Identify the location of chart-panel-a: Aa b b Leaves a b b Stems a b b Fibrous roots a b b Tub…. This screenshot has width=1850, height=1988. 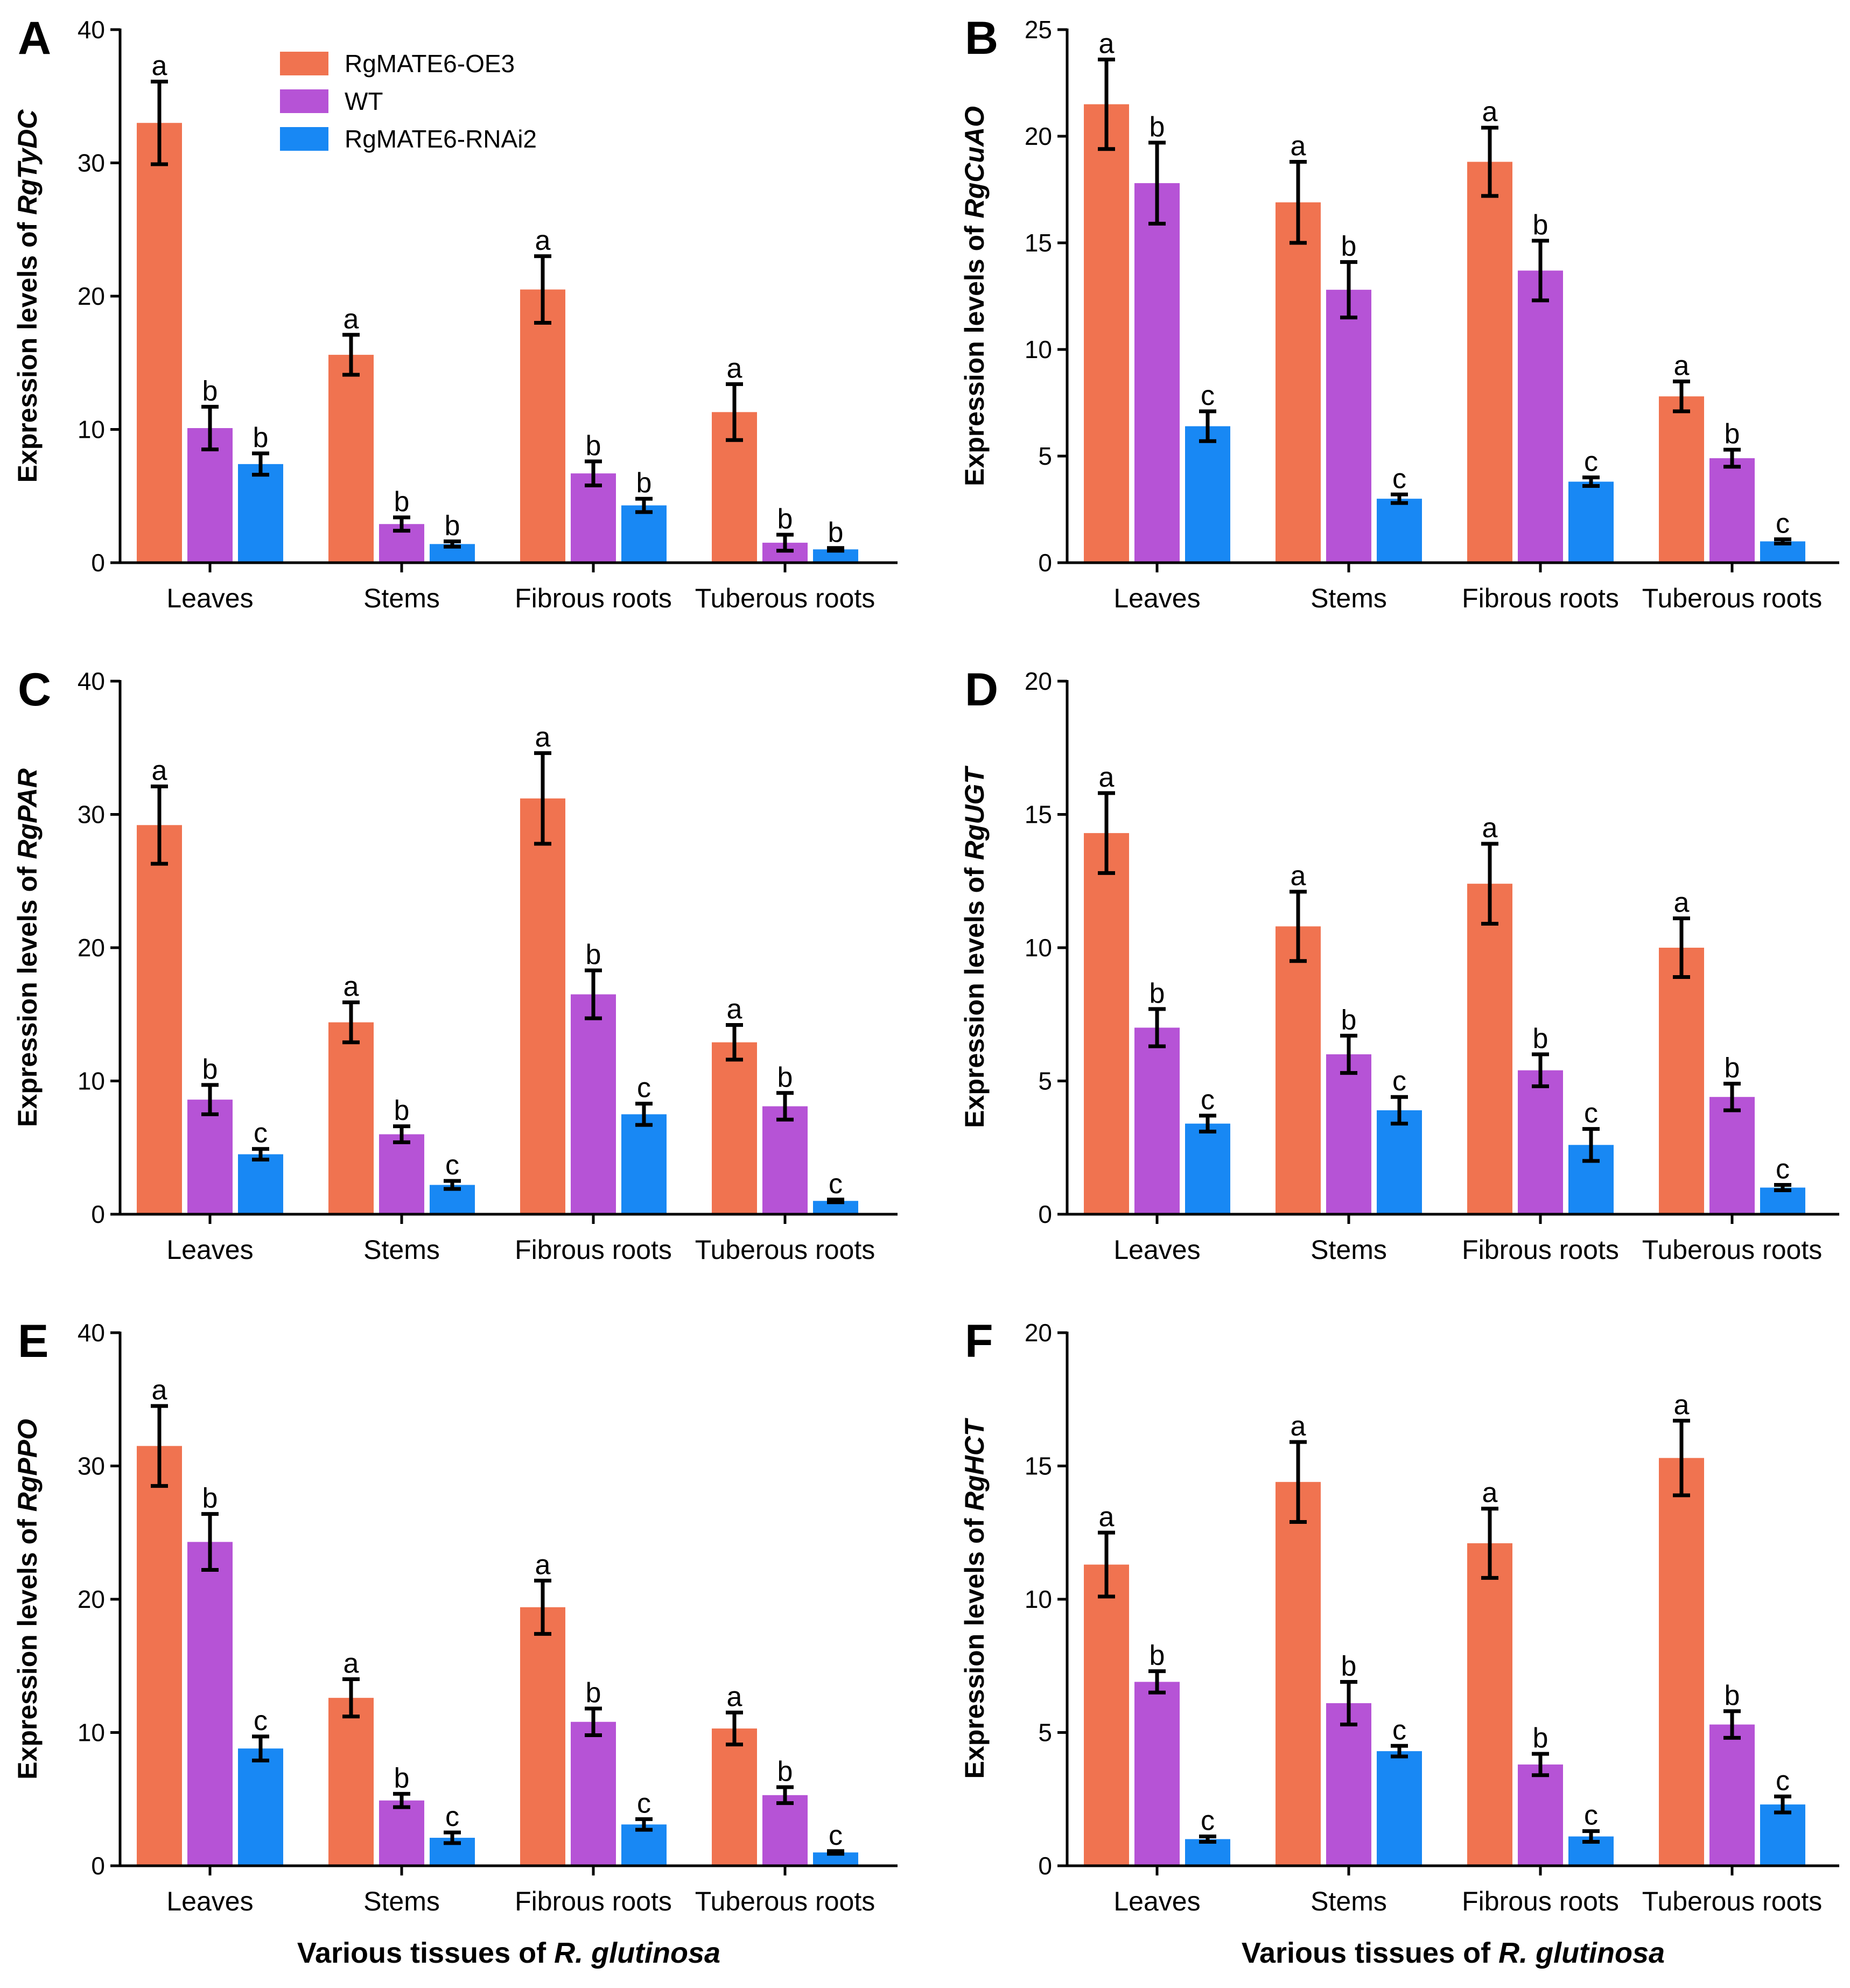
(455, 312).